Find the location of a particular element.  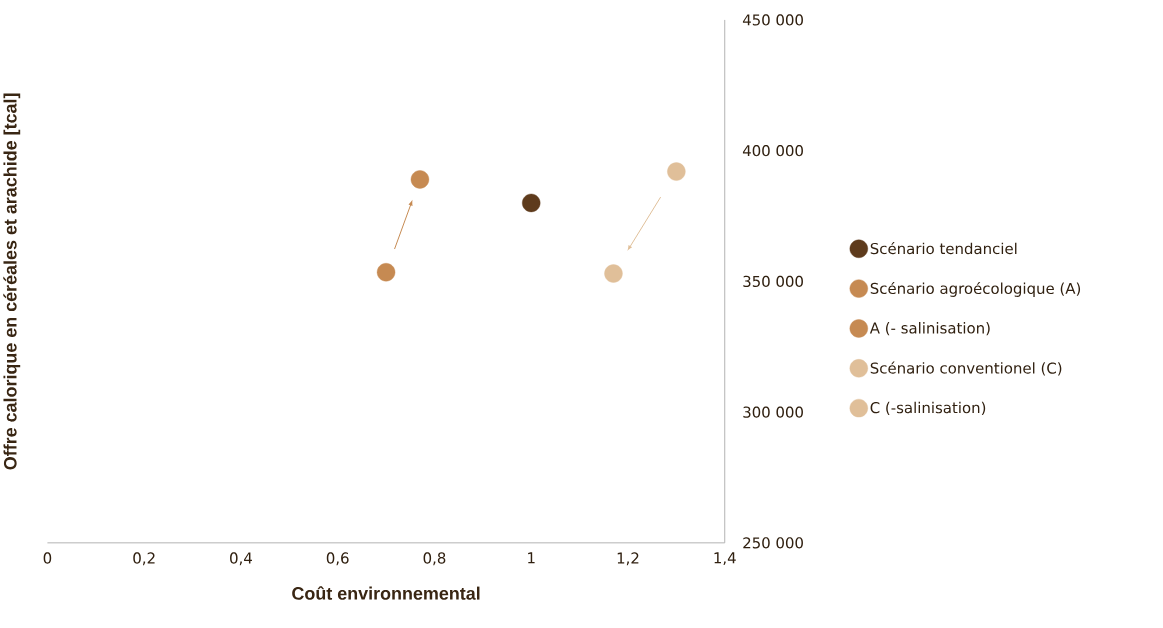

x-tick-label: 1,2 is located at coordinates (628, 559).